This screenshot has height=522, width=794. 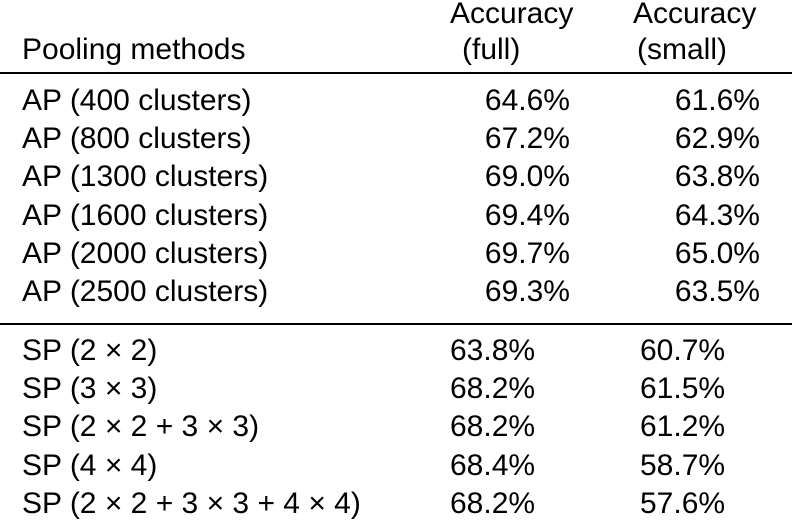 What do you see at coordinates (717, 291) in the screenshot?
I see `accuracy-cell: 63.5%` at bounding box center [717, 291].